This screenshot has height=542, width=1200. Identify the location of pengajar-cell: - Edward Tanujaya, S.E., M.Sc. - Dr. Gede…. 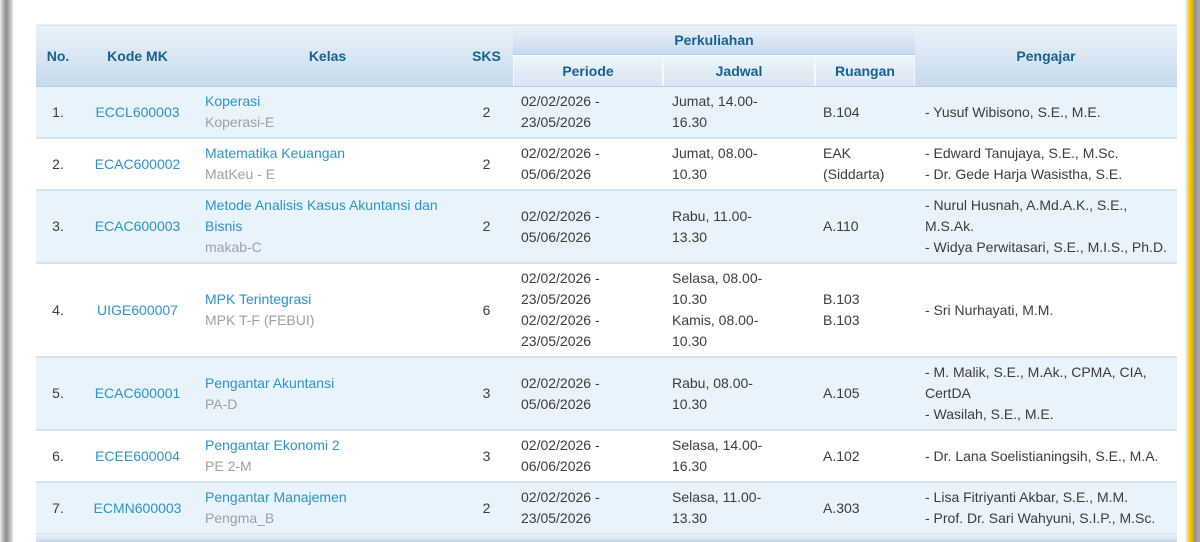
(1046, 164).